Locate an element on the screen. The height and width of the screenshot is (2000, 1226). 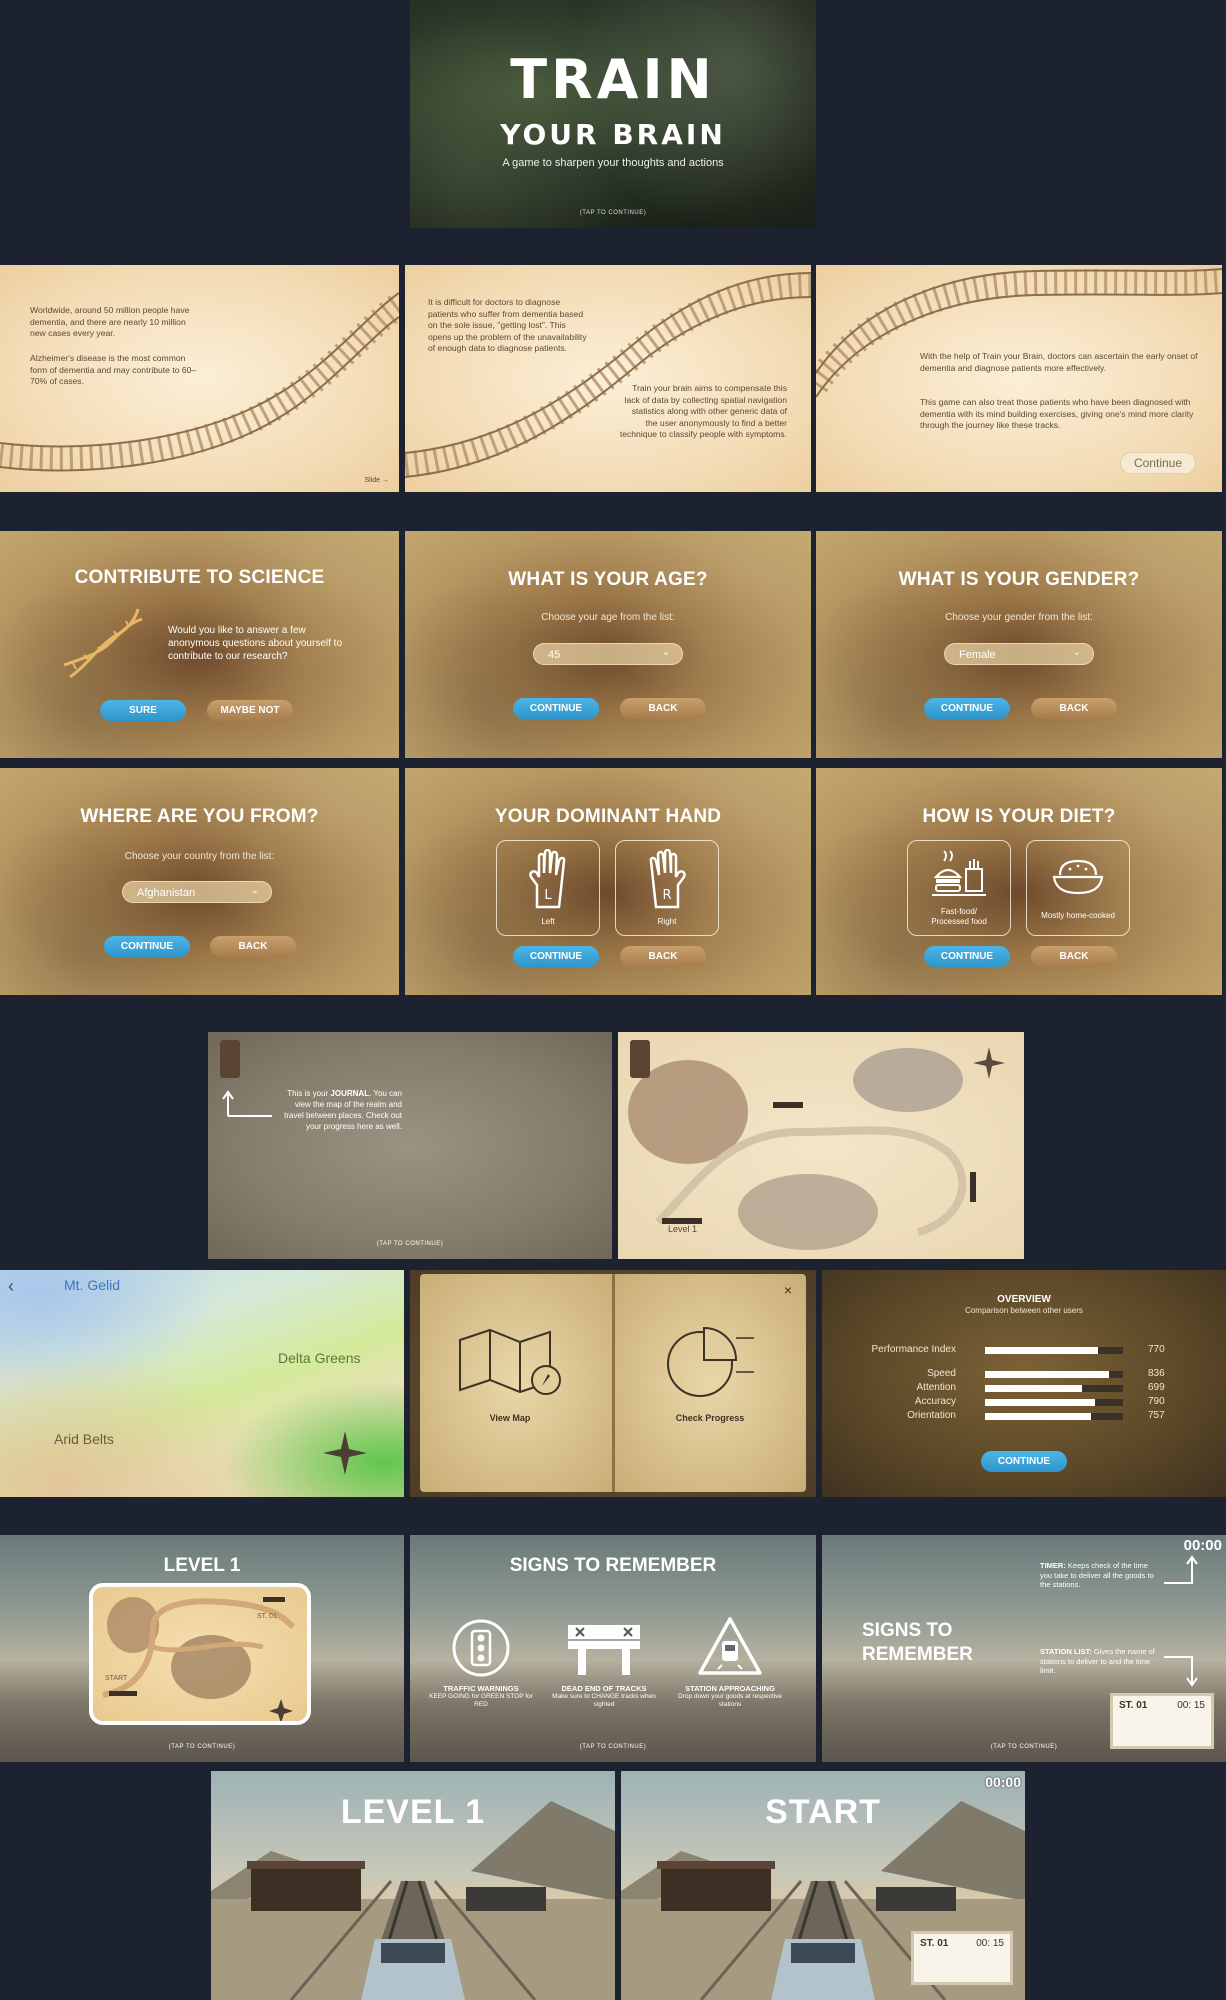
country-select: Afghanistan ⌄ is located at coordinates (197, 892).